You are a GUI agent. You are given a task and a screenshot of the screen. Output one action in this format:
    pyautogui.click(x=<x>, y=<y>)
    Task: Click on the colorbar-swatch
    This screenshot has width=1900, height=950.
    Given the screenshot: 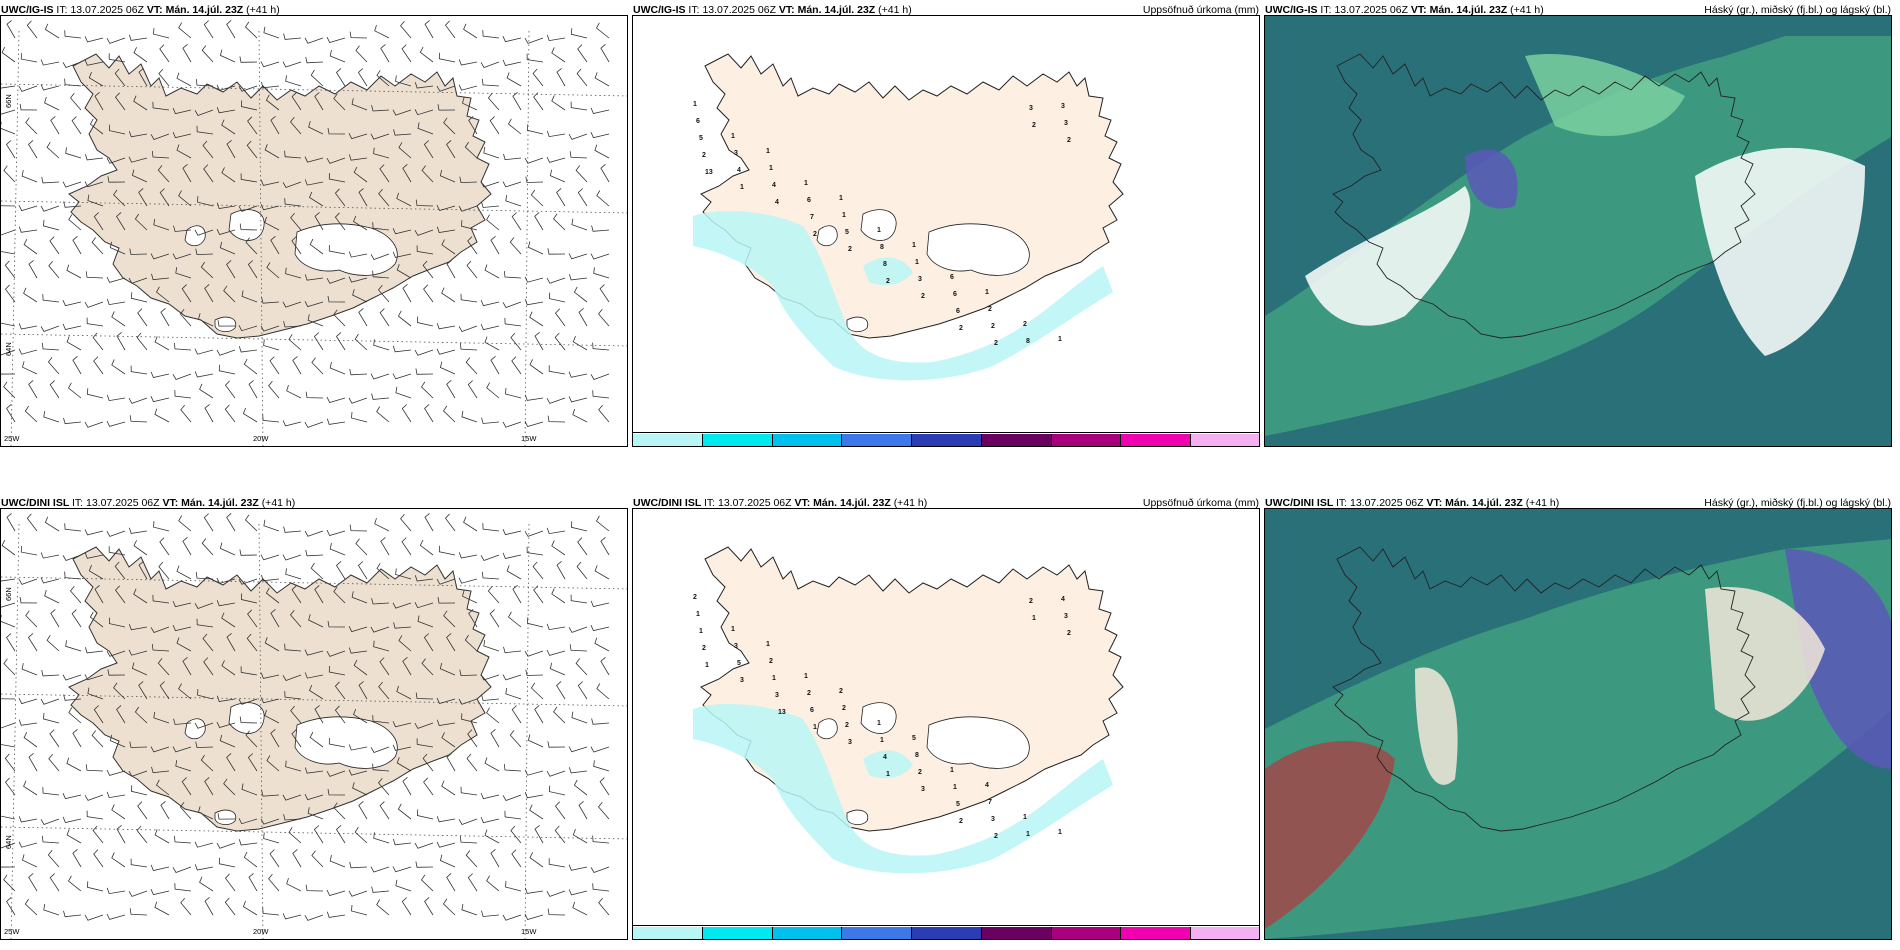 What is the action you would take?
    pyautogui.click(x=1156, y=440)
    